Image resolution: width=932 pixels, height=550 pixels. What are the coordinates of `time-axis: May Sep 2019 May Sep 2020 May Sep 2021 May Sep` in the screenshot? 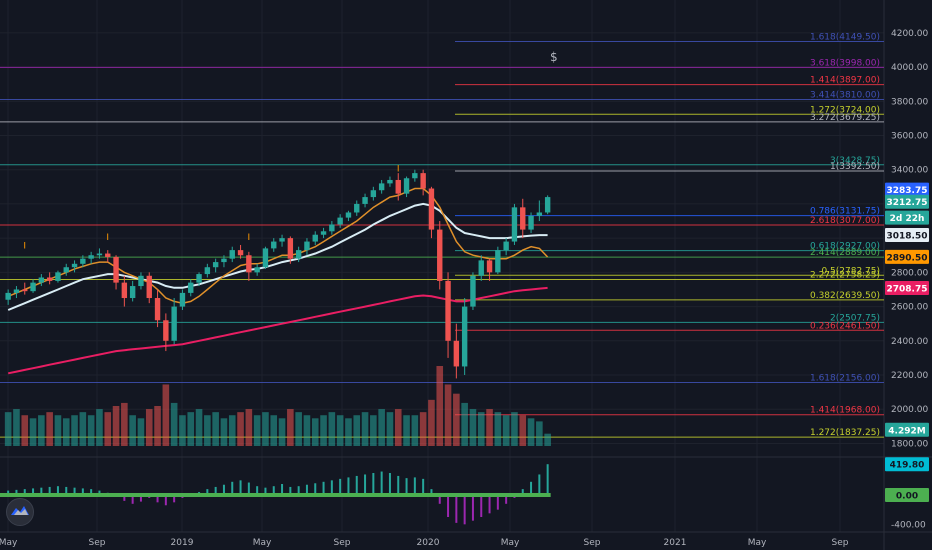 It's located at (424, 543).